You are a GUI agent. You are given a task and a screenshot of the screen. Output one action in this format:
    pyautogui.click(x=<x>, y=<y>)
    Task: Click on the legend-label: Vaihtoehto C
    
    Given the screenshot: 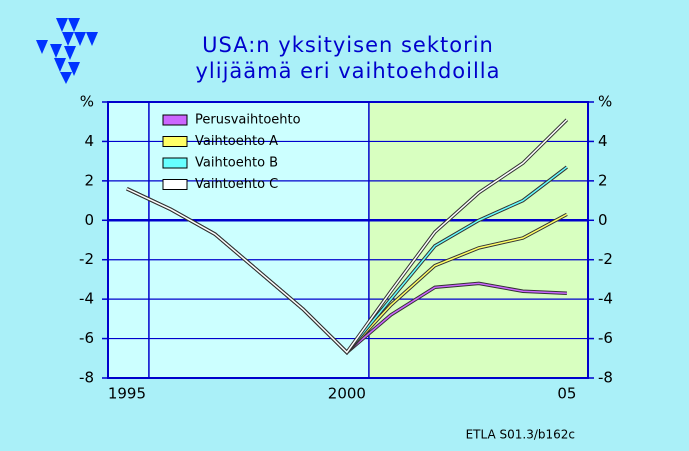 What is the action you would take?
    pyautogui.click(x=236, y=184)
    